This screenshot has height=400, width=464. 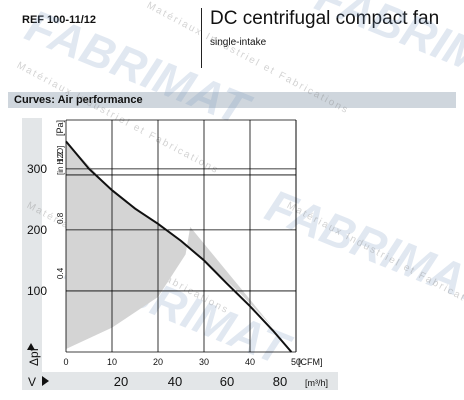 I want to click on y-axis-strip, so click(x=32, y=254).